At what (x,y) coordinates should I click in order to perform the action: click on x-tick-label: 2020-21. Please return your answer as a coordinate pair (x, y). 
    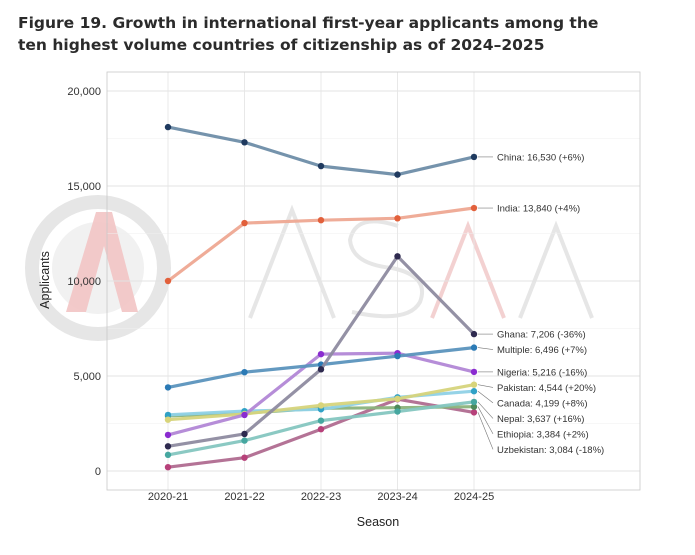
    Looking at the image, I should click on (168, 497).